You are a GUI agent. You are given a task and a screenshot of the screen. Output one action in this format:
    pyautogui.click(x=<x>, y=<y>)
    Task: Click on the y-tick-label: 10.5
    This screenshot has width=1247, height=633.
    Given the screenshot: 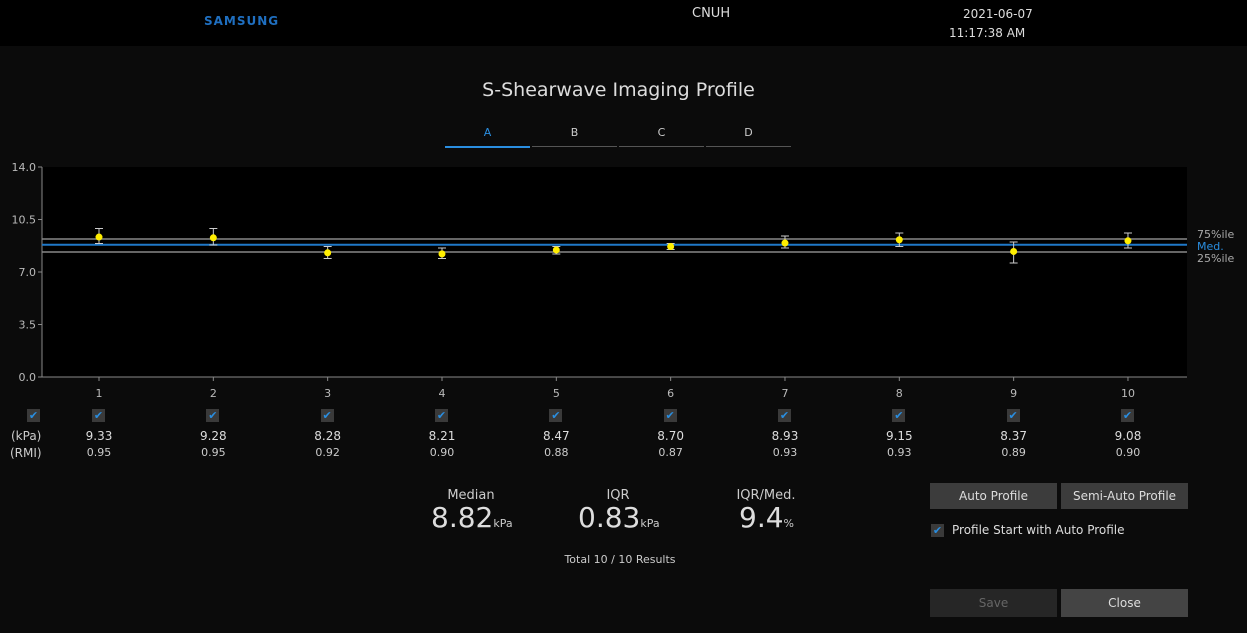 What is the action you would take?
    pyautogui.click(x=24, y=220)
    